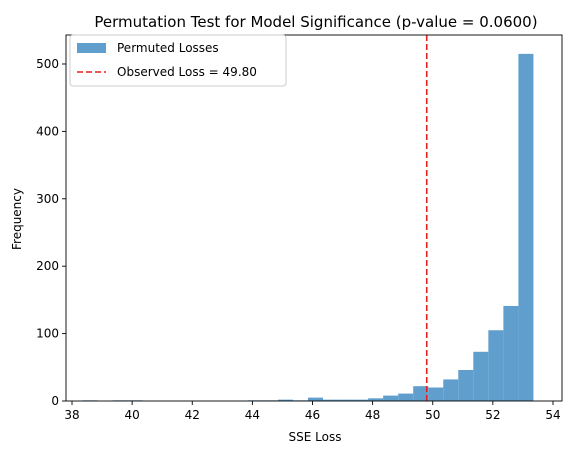 The height and width of the screenshot is (459, 572). Describe the element at coordinates (71, 415) in the screenshot. I see `x-tick-label: 38` at that location.